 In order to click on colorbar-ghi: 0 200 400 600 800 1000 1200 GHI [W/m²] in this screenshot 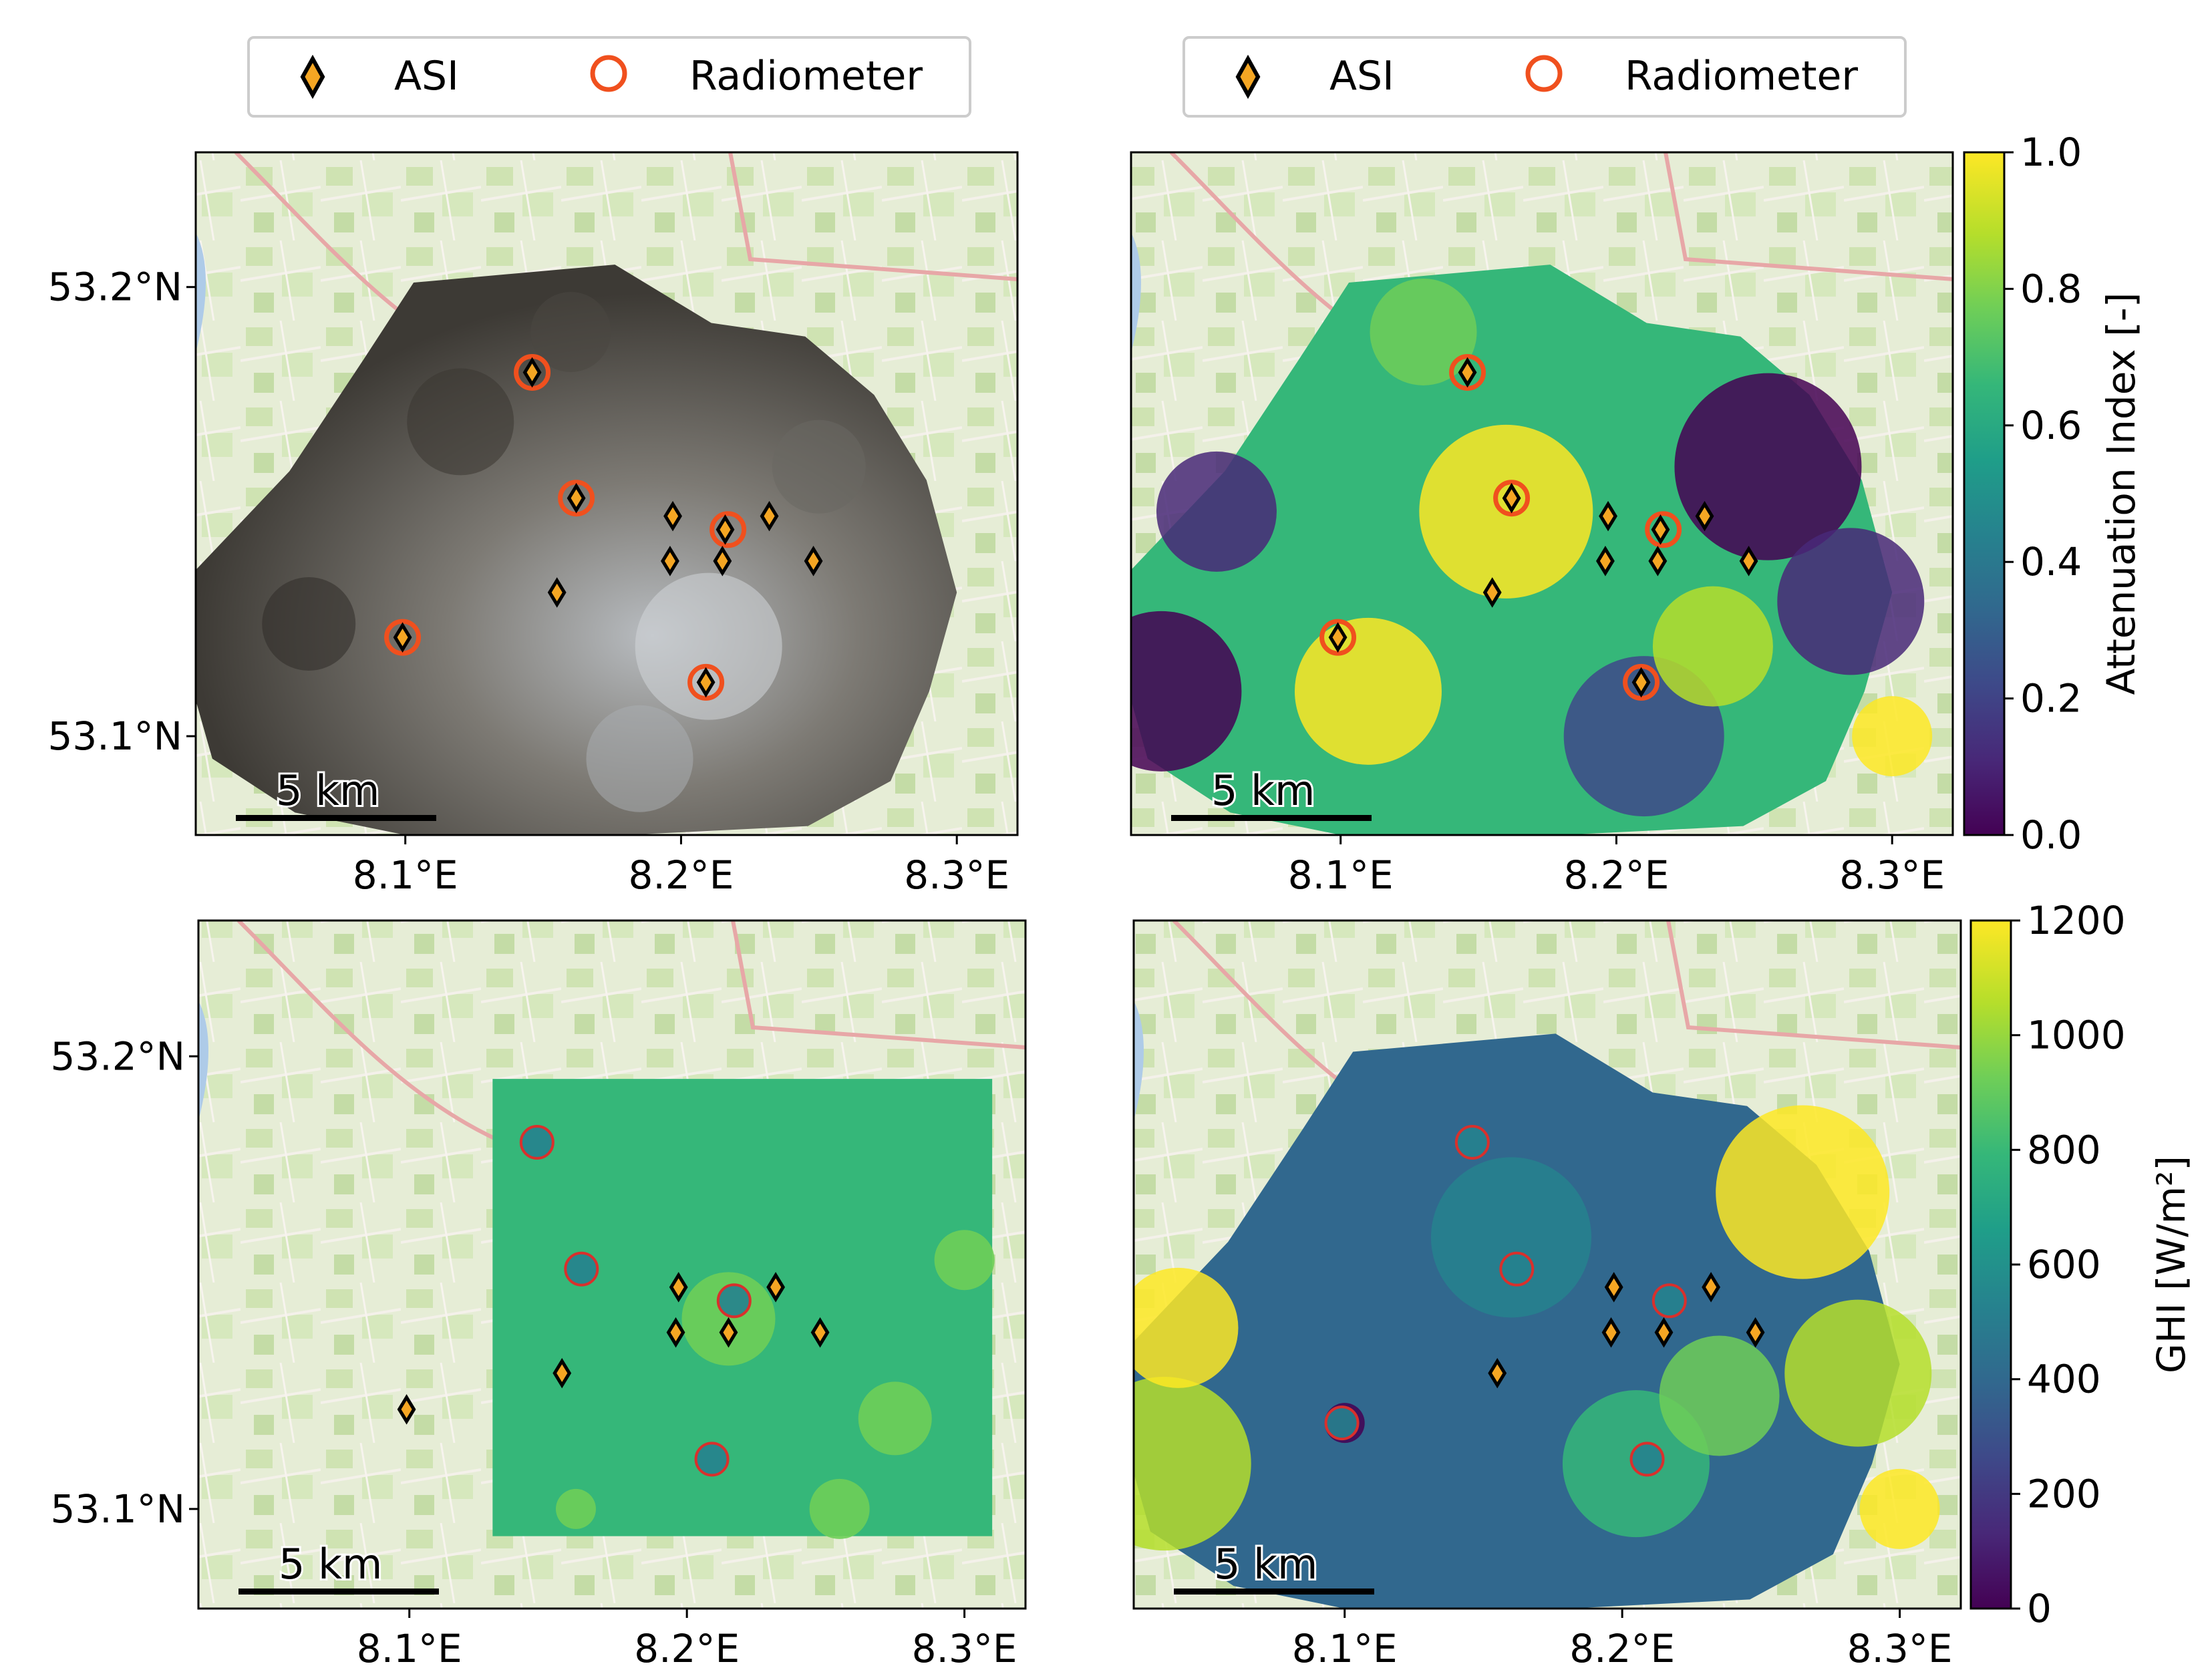, I will do `click(2081, 1264)`.